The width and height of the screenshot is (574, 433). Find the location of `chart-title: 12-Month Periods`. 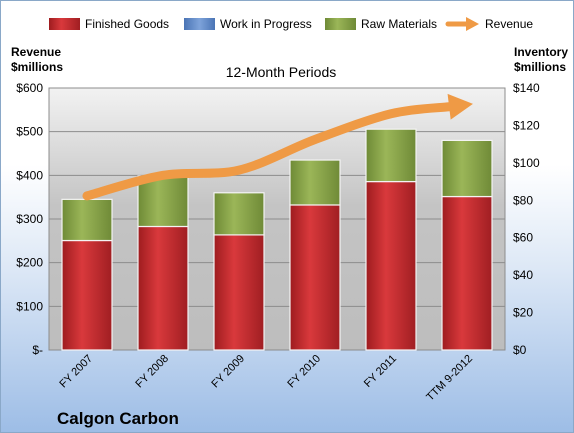

chart-title: 12-Month Periods is located at coordinates (281, 72).